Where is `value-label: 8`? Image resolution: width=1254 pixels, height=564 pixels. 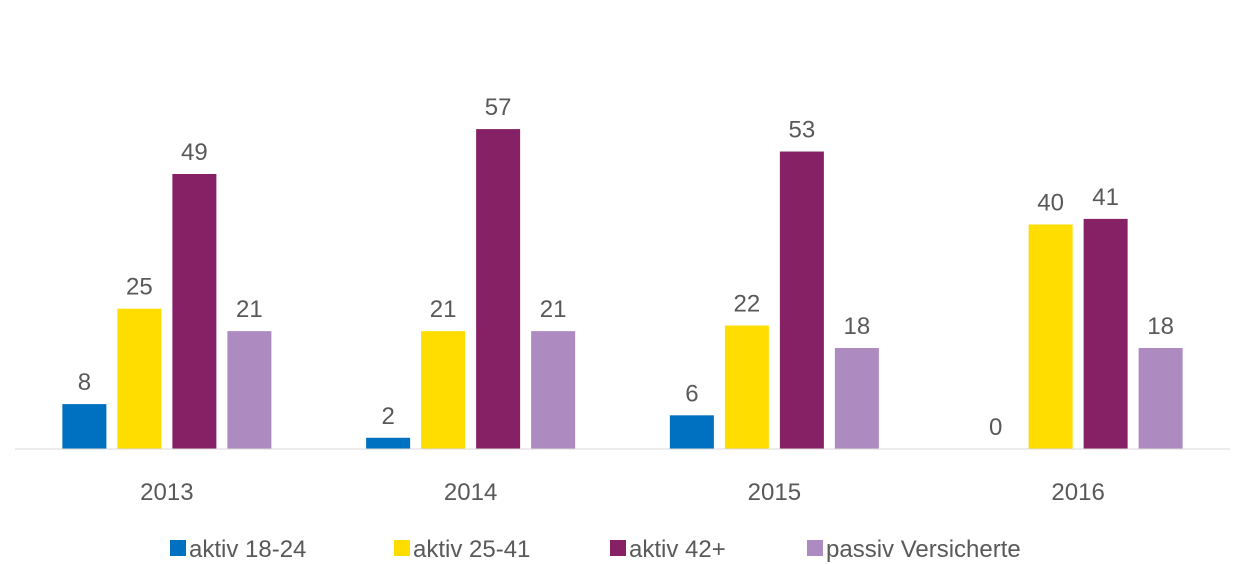
value-label: 8 is located at coordinates (84, 382).